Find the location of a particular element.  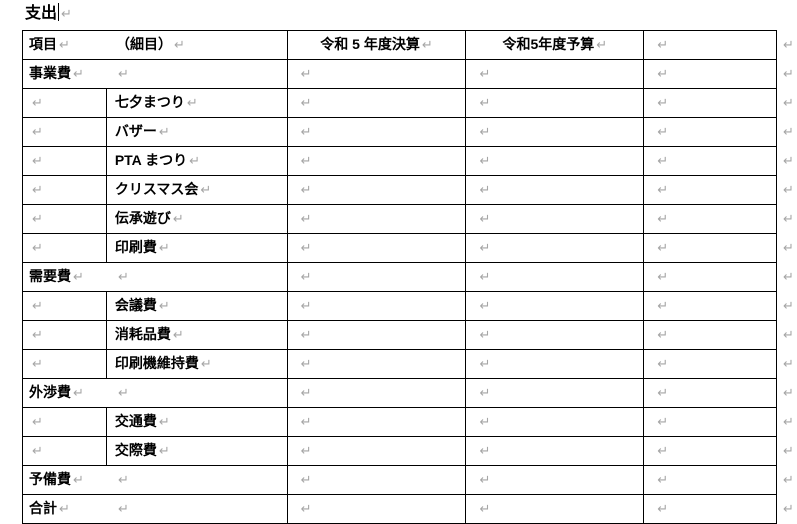

total-cell: 合計 ↵ ↵ is located at coordinates (155, 509).